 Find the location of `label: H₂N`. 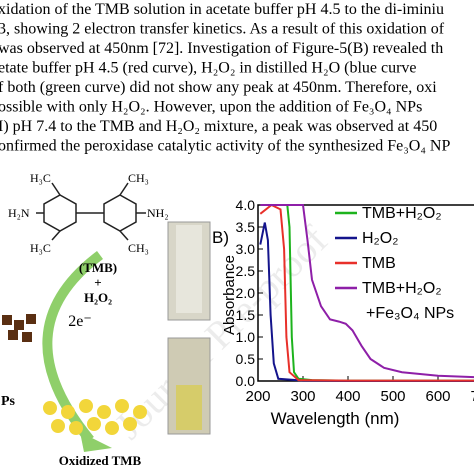

label: H₂N is located at coordinates (19, 213).